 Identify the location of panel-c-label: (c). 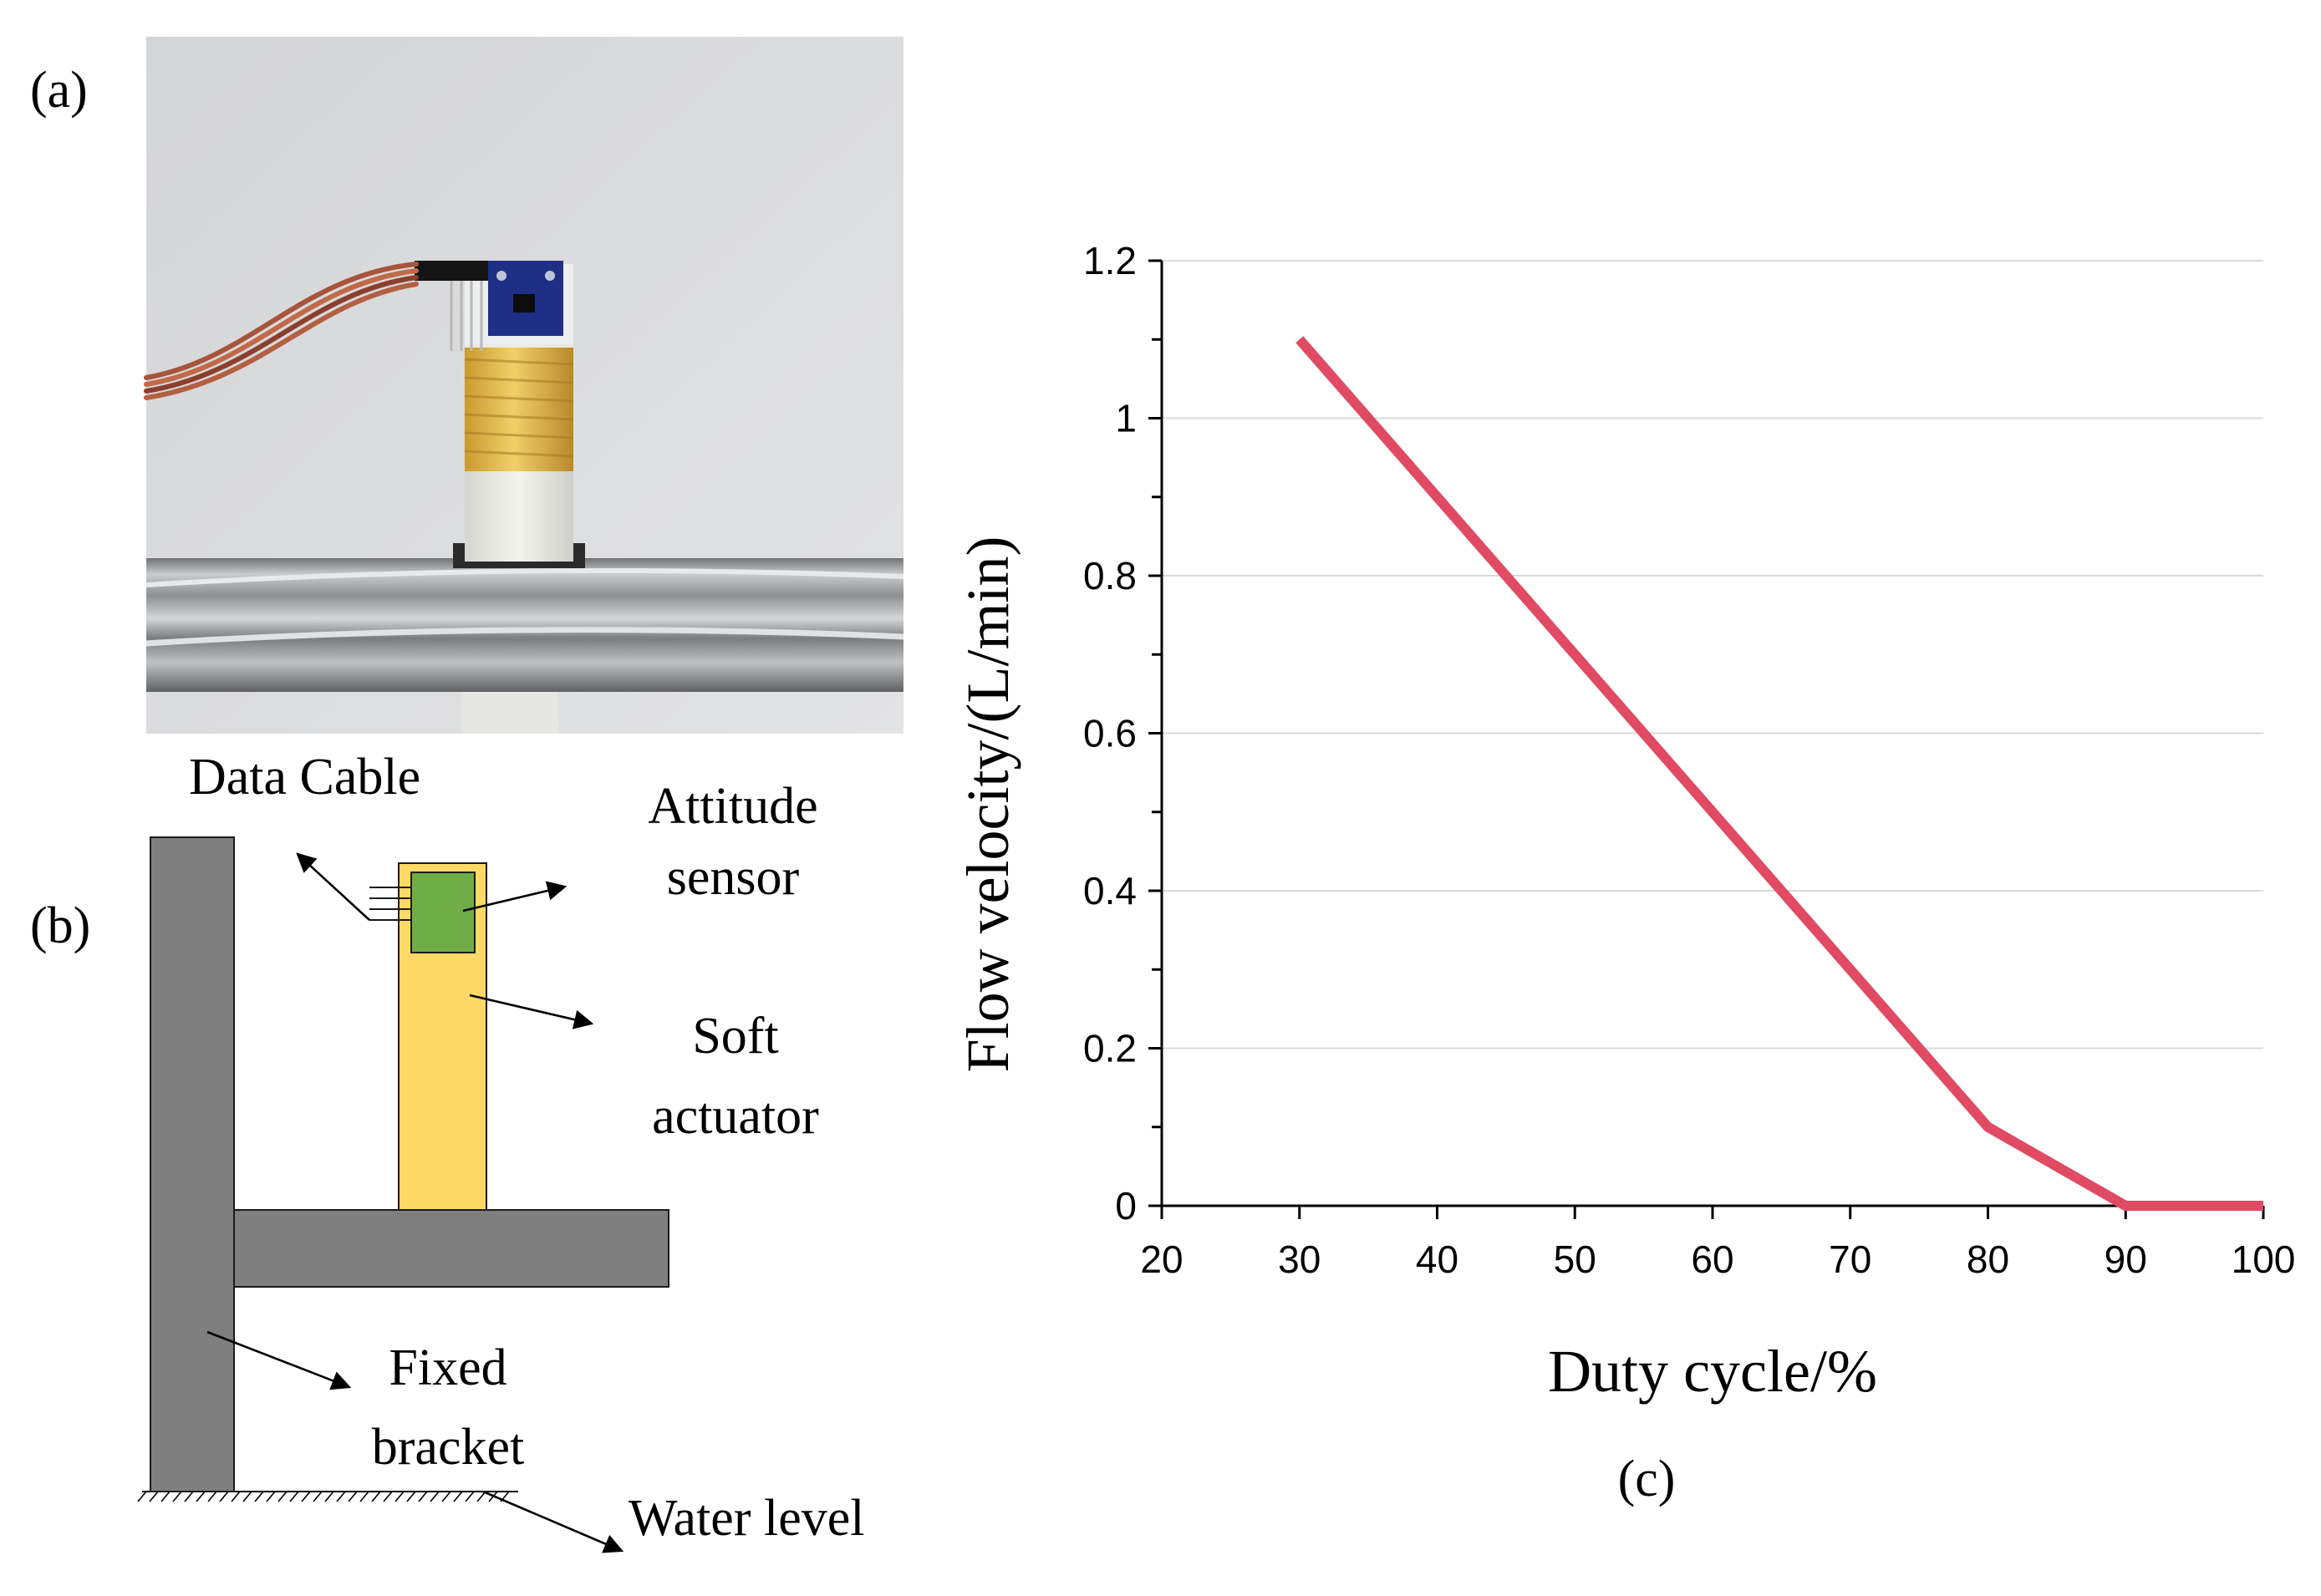
(1647, 1479).